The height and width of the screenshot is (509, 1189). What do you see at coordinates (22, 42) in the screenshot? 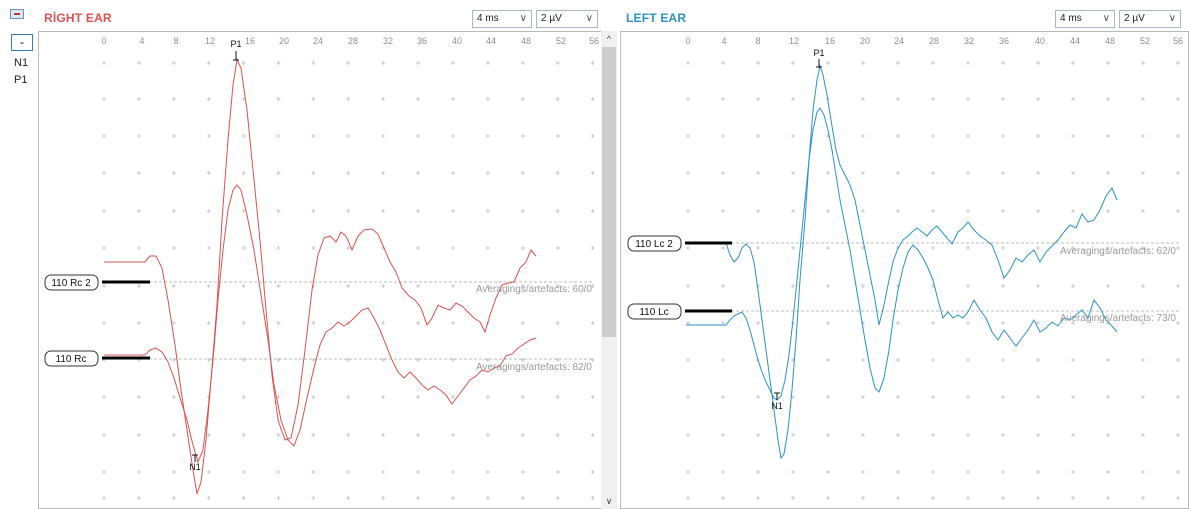
I see `collapse-button: -` at bounding box center [22, 42].